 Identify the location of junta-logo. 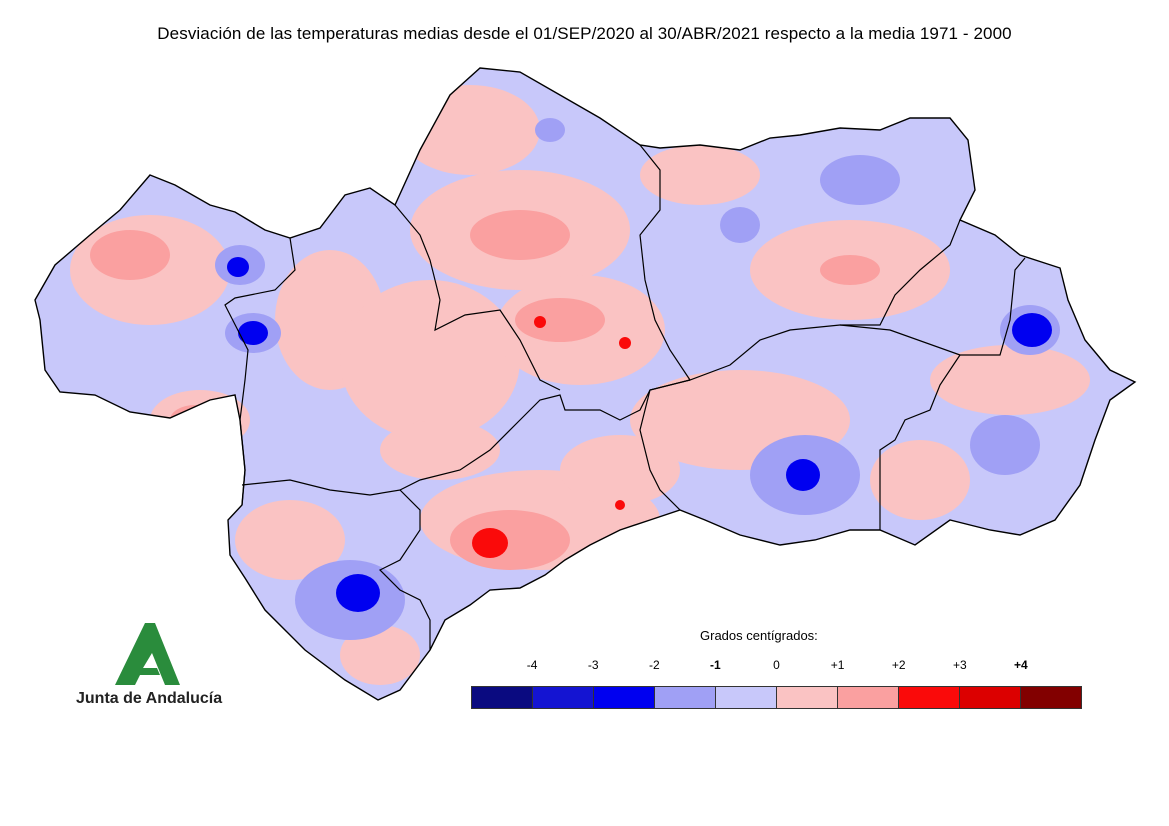
(147, 654).